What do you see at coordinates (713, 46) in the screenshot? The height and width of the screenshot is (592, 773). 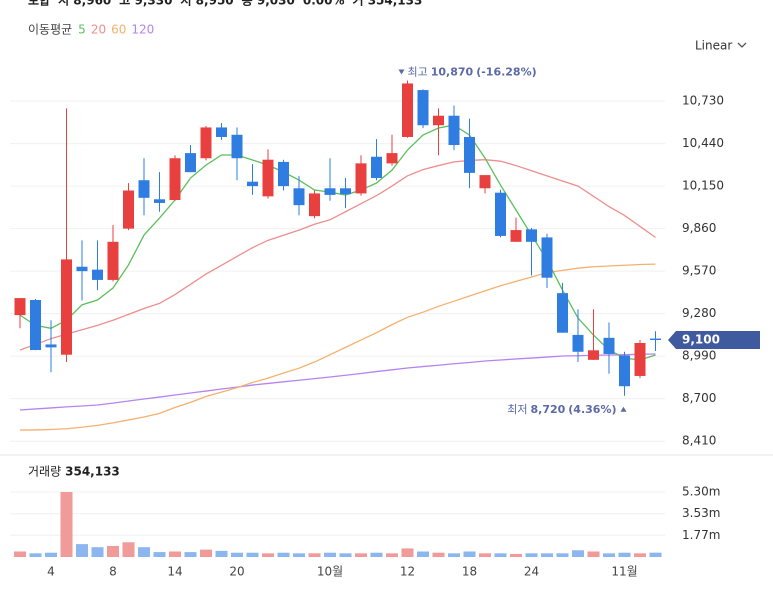 I see `scale-label: Linear` at bounding box center [713, 46].